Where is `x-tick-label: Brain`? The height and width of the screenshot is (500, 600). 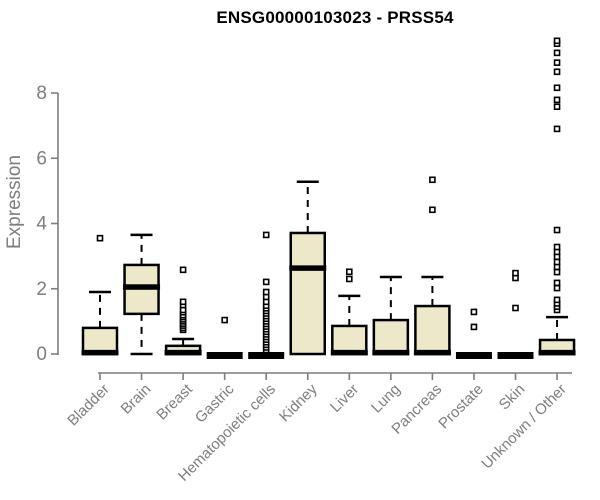 x-tick-label: Brain is located at coordinates (136, 399).